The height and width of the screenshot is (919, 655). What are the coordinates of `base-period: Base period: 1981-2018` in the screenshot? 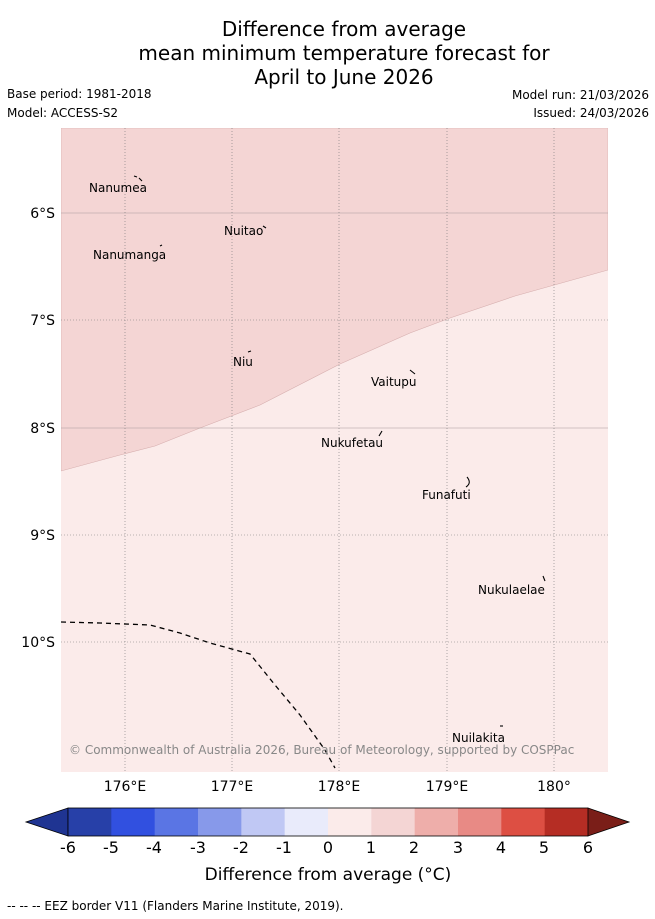 It's located at (79, 94).